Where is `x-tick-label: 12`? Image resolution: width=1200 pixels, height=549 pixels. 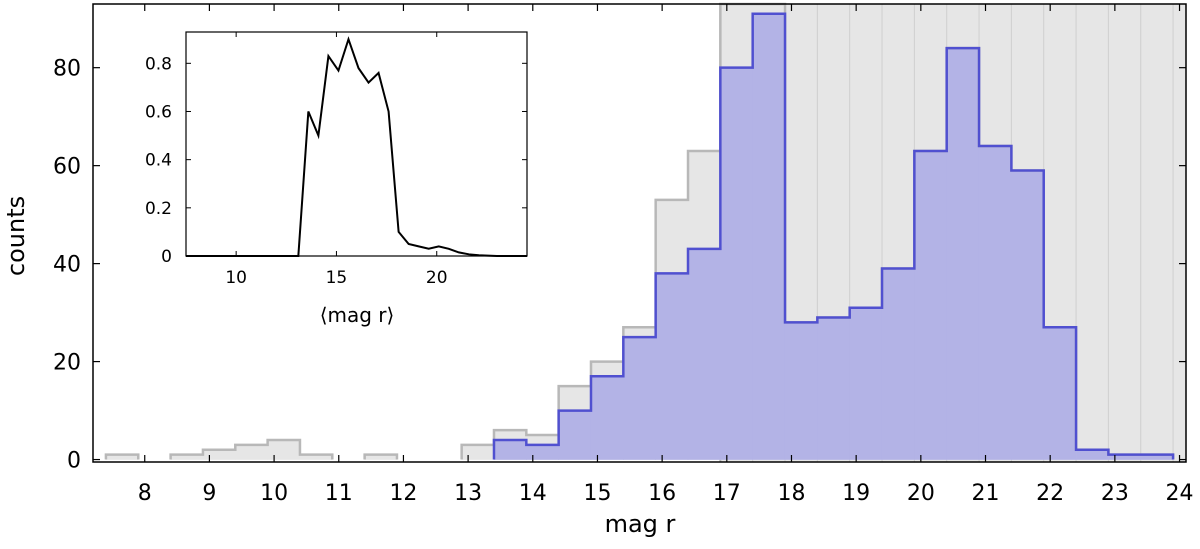 x-tick-label: 12 is located at coordinates (403, 493).